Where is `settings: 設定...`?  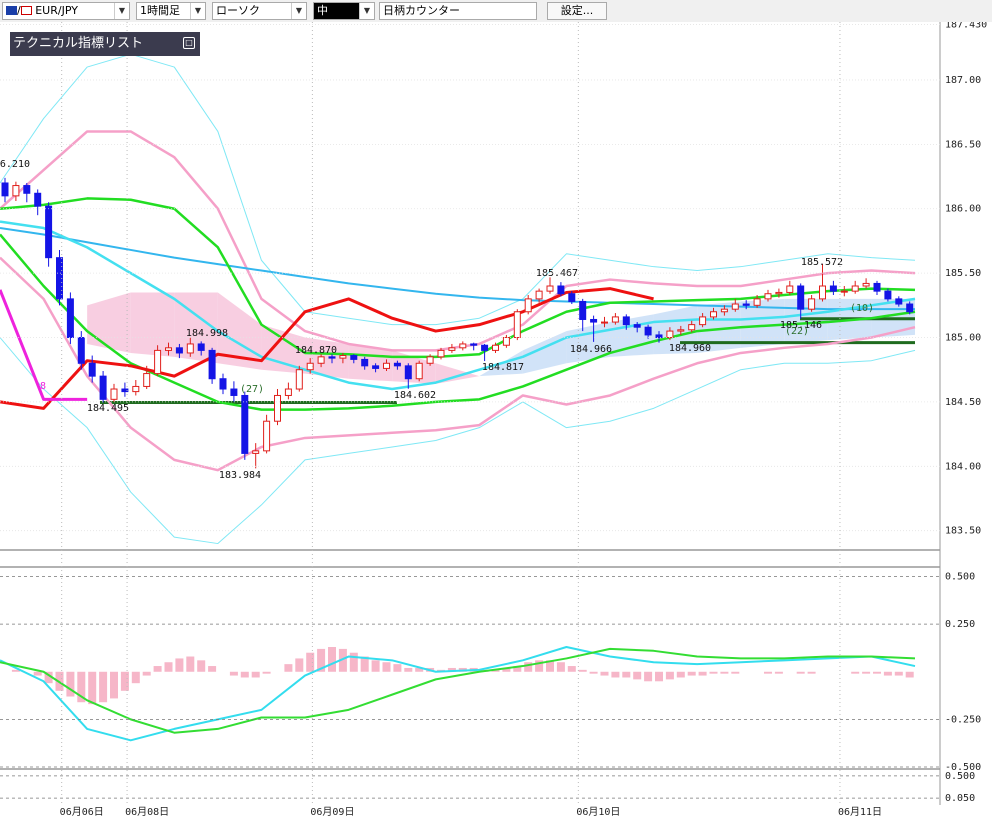 settings: 設定... is located at coordinates (577, 10).